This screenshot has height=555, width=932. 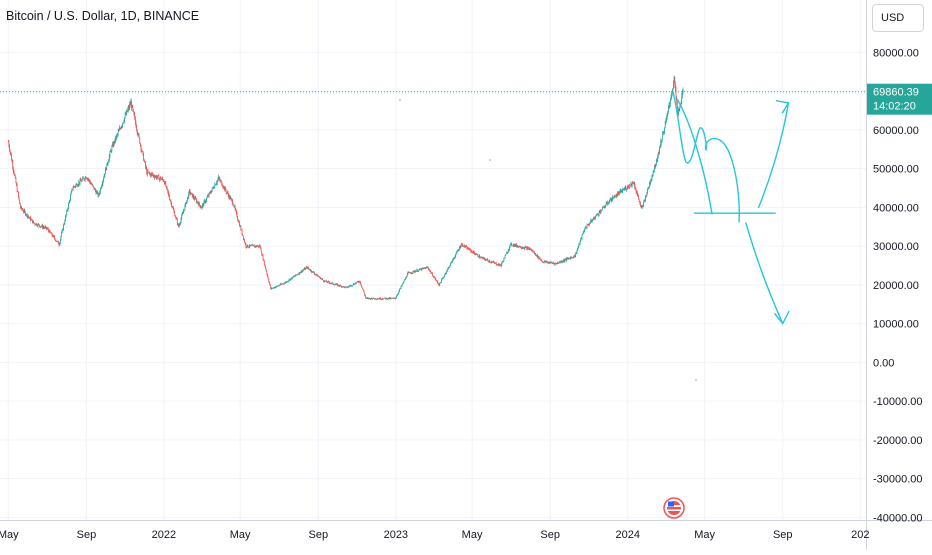 I want to click on currency-button: USD, so click(x=898, y=18).